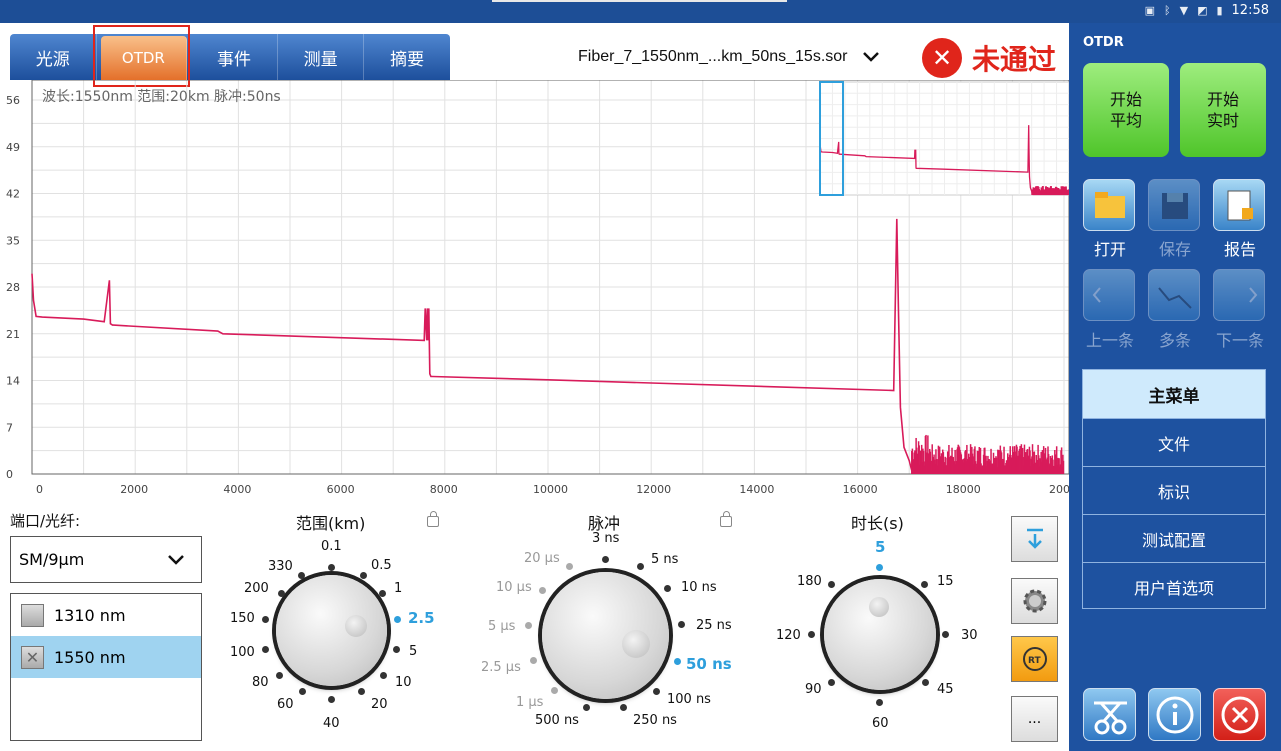 This screenshot has width=1281, height=751. What do you see at coordinates (242, 618) in the screenshot?
I see `range-option-150: 150` at bounding box center [242, 618].